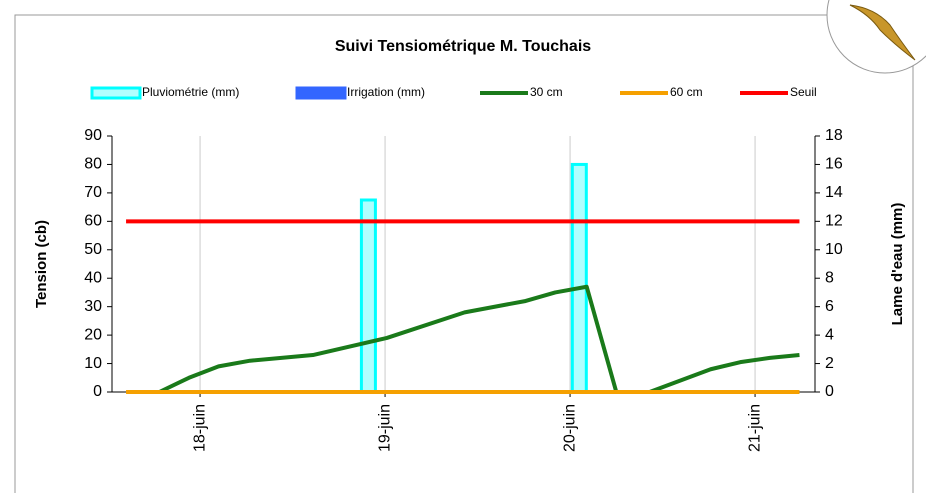  Describe the element at coordinates (384, 428) in the screenshot. I see `x-tick-label: 19-juin` at that location.